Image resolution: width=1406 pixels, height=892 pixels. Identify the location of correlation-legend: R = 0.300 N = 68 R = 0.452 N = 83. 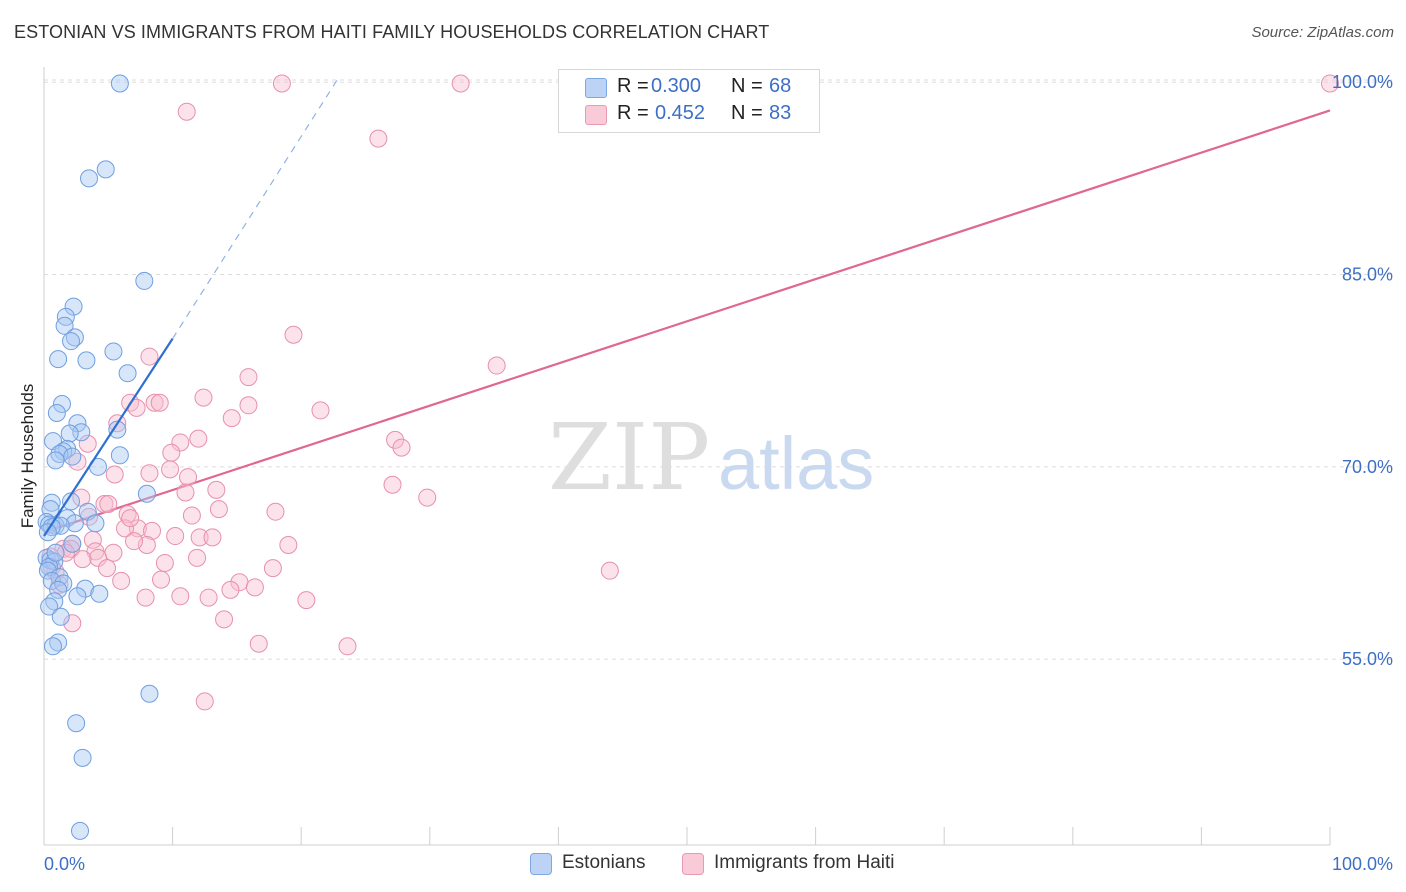
(689, 101).